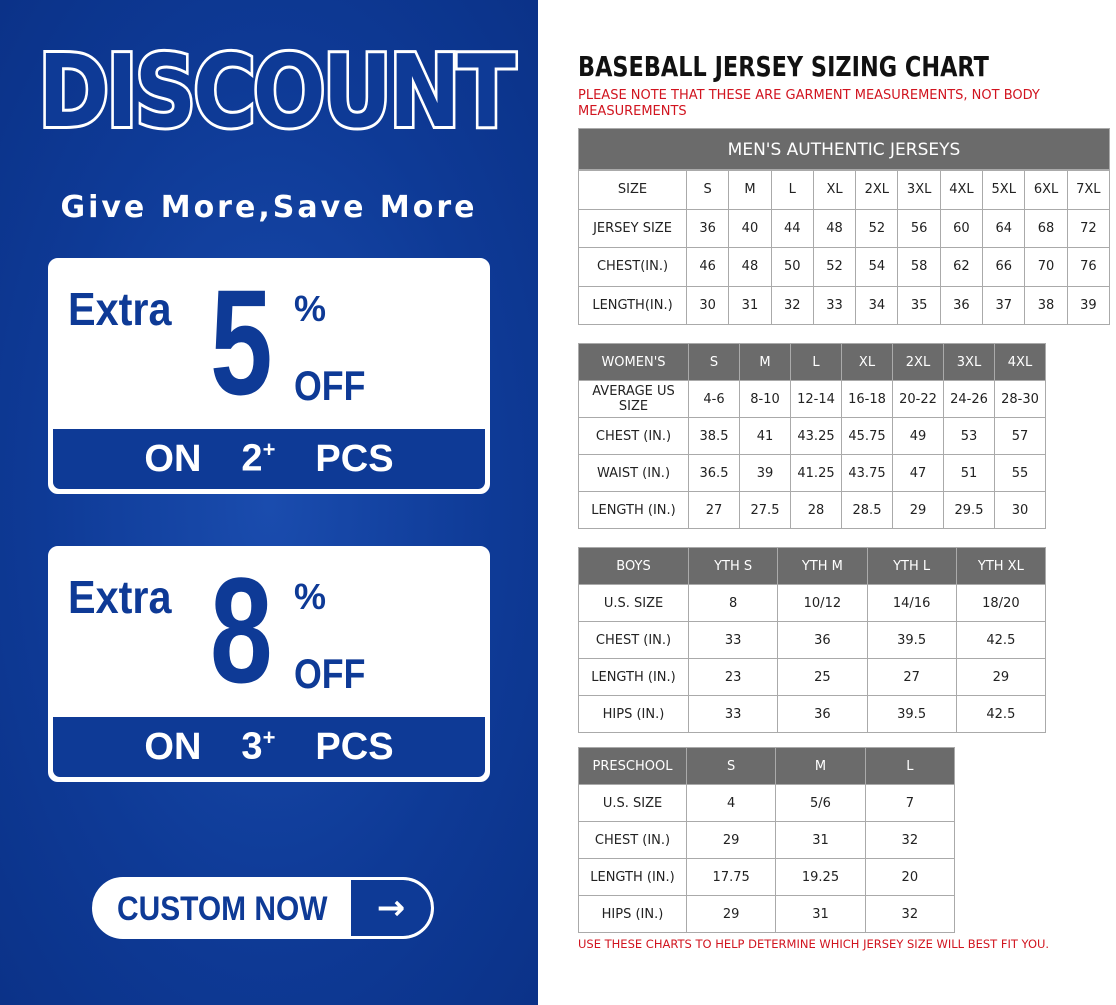  I want to click on table-cell: 30, so click(707, 305).